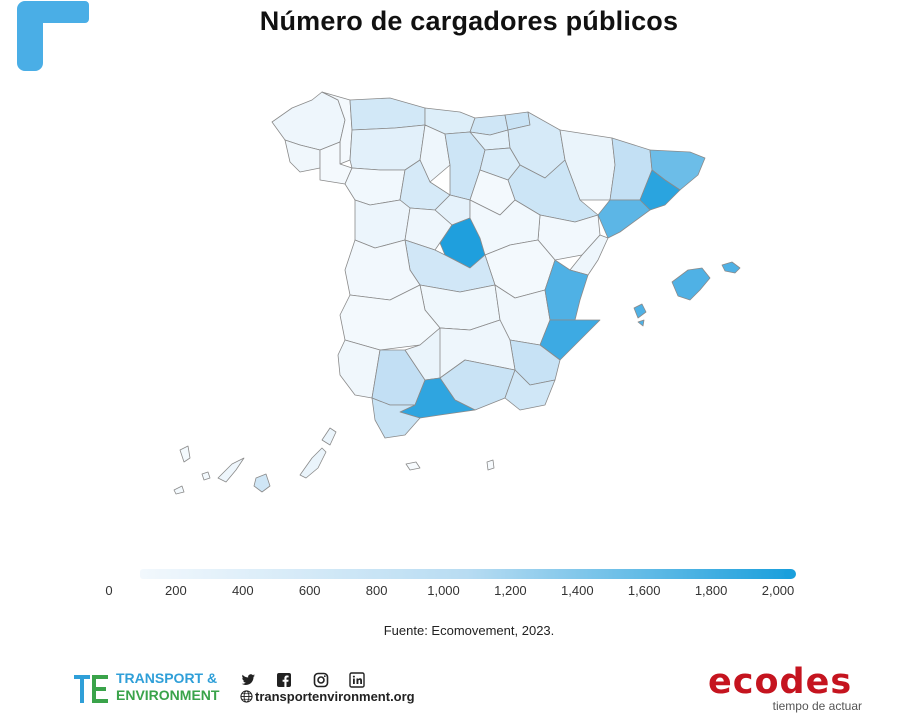 This screenshot has width=900, height=717. What do you see at coordinates (313, 463) in the screenshot?
I see `region-fuerteventura` at bounding box center [313, 463].